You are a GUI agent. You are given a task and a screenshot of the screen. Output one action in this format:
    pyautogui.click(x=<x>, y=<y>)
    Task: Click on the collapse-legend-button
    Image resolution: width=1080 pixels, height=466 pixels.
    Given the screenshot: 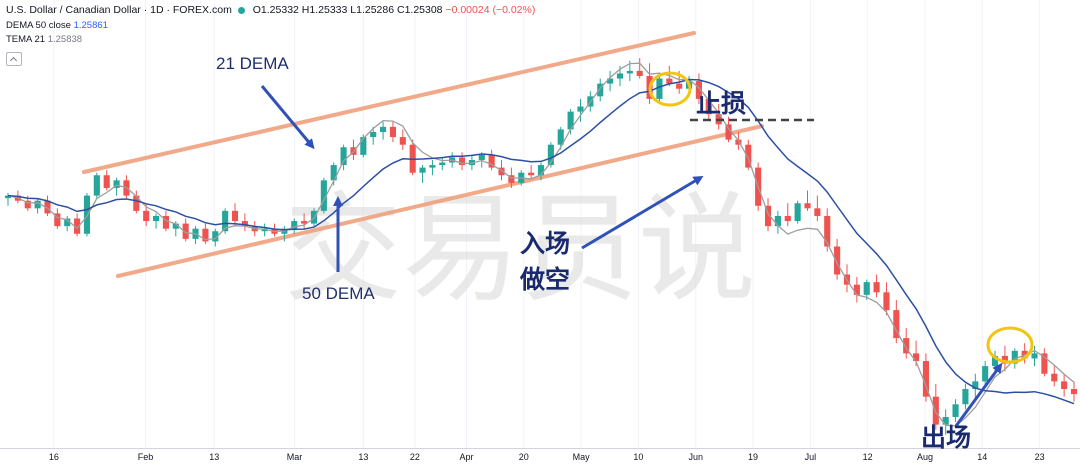 What is the action you would take?
    pyautogui.click(x=14, y=59)
    